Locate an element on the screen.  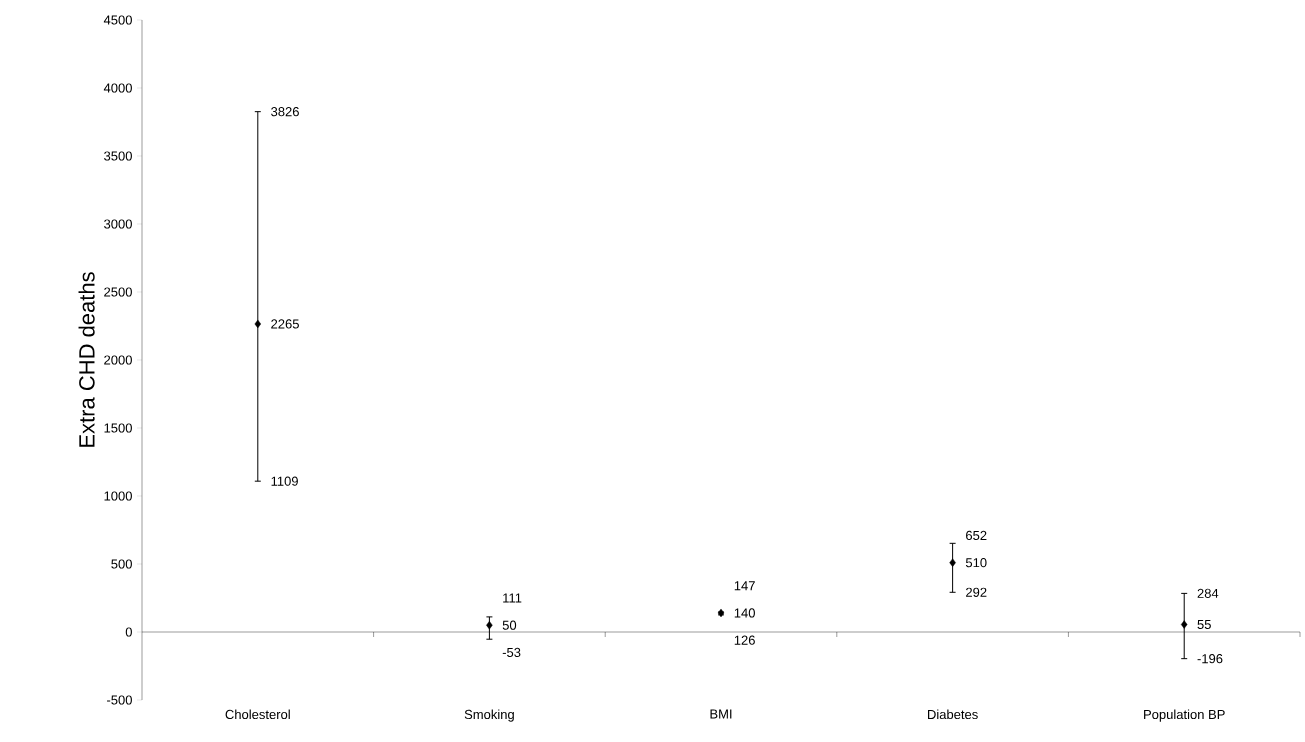
annotation: 1109 is located at coordinates (284, 481).